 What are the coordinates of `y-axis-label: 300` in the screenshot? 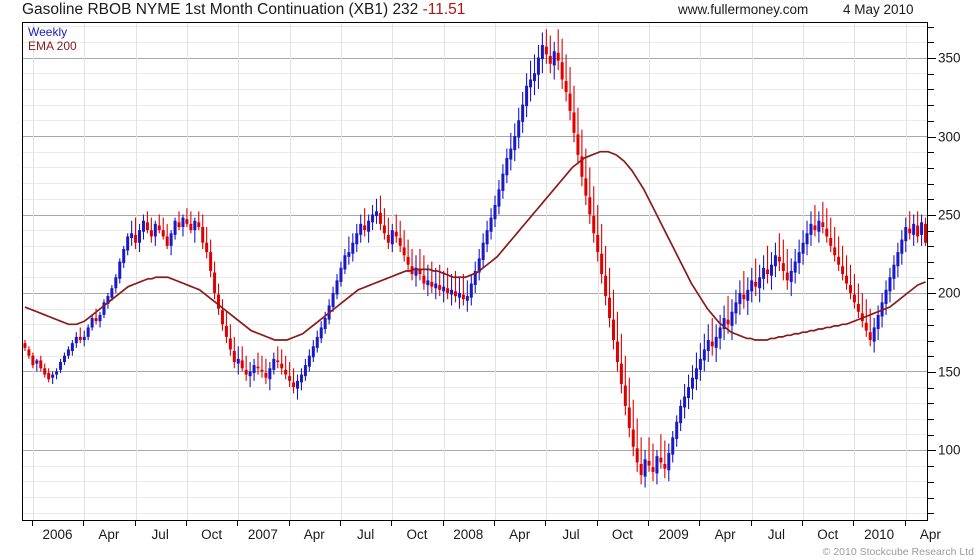 It's located at (949, 136).